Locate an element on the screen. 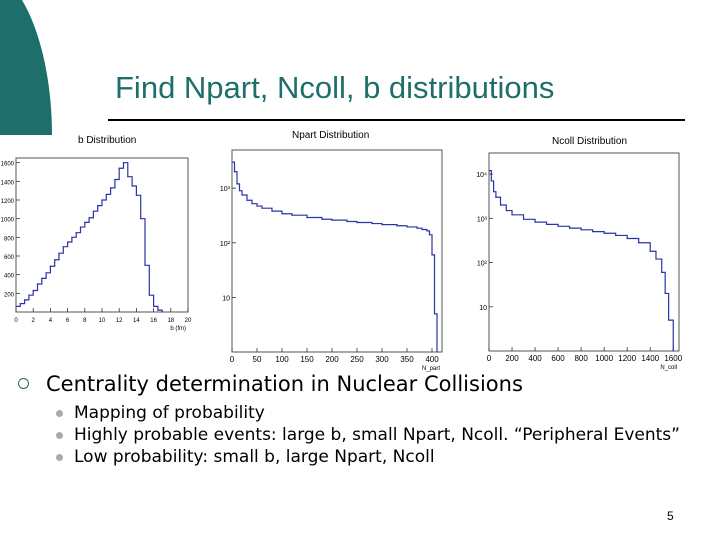  x-tick-label: 250 is located at coordinates (357, 359).